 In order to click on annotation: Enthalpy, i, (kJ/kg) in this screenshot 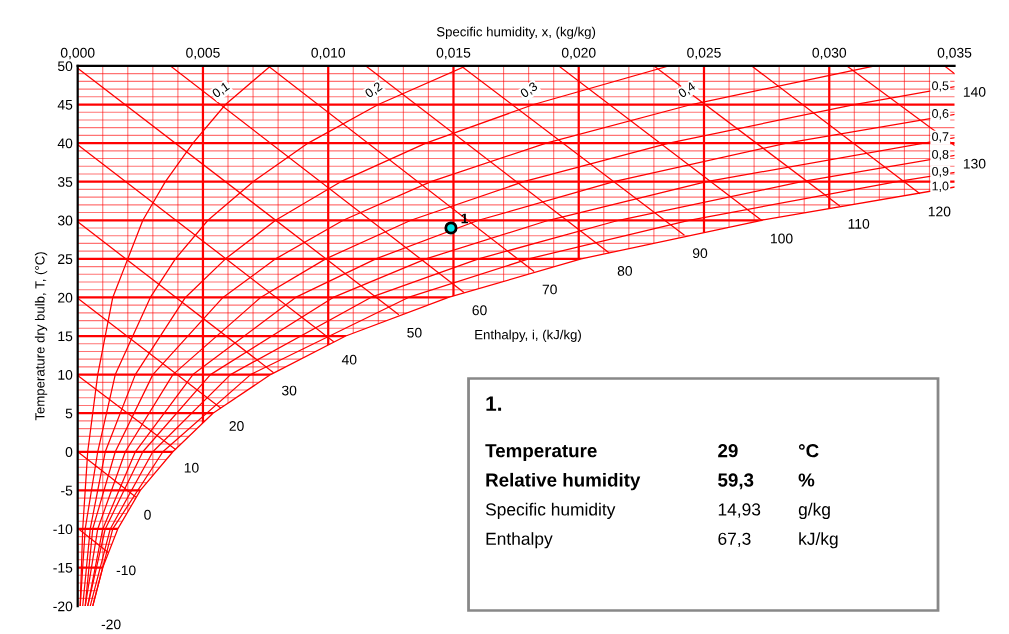, I will do `click(528, 335)`.